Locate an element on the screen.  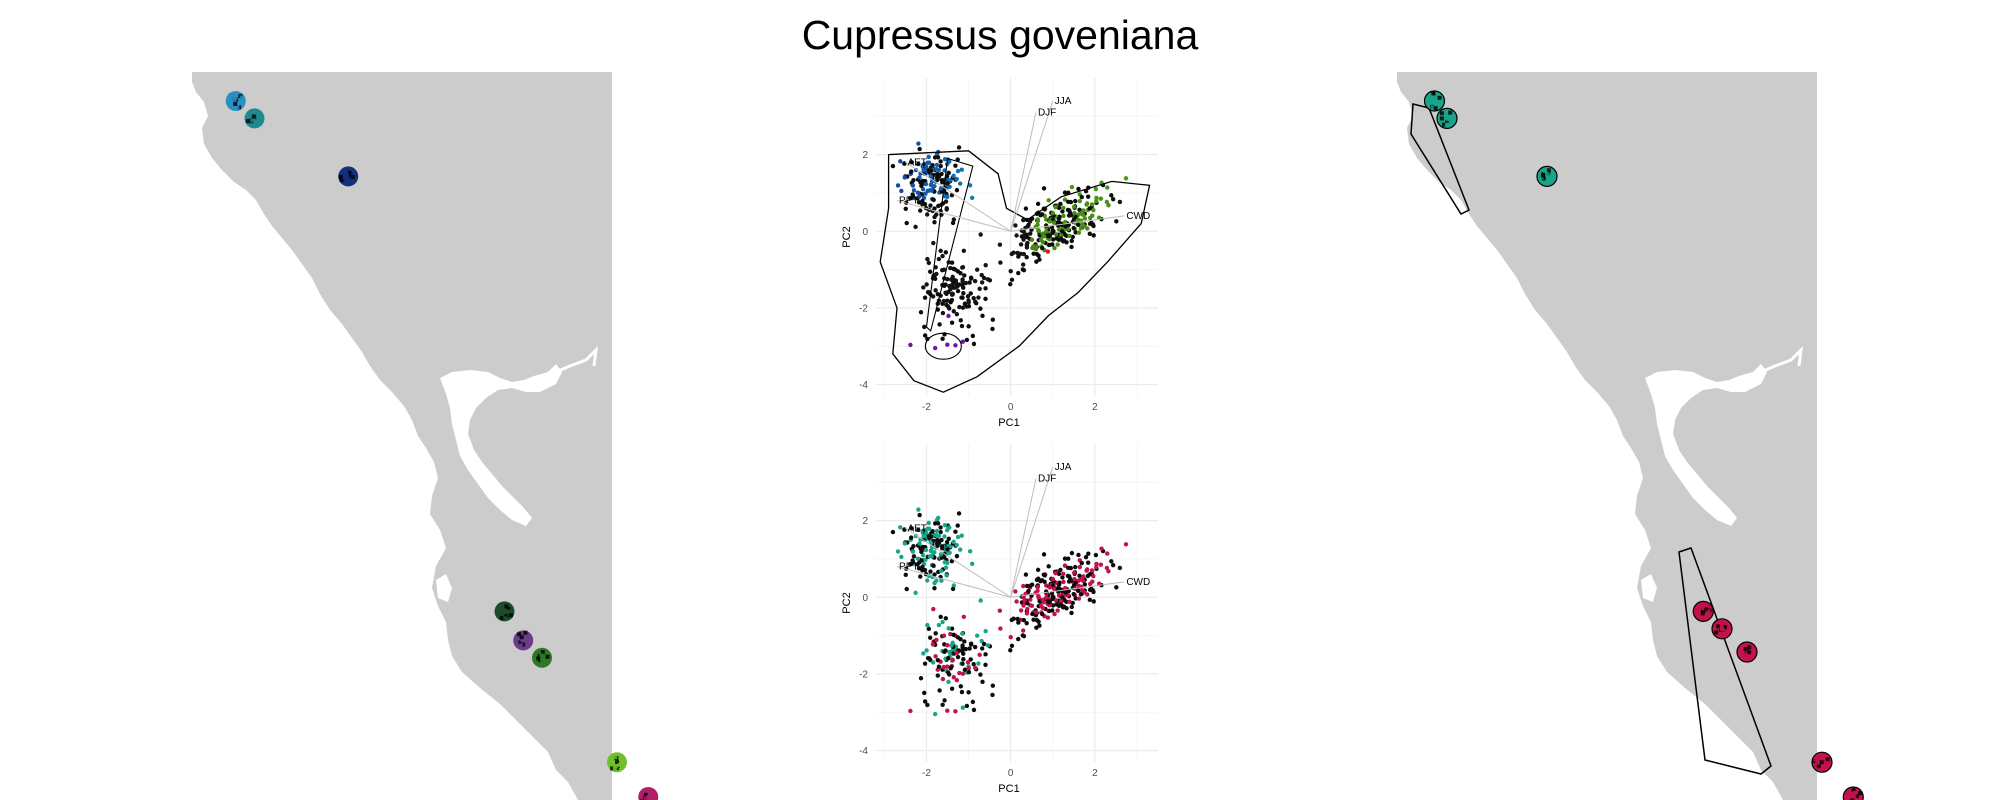
vector-label: AET is located at coordinates (916, 162).